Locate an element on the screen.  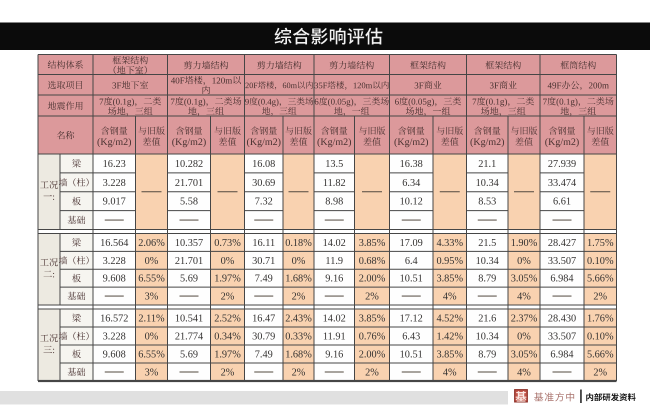
svg-text: 0.68% is located at coordinates (372, 261).